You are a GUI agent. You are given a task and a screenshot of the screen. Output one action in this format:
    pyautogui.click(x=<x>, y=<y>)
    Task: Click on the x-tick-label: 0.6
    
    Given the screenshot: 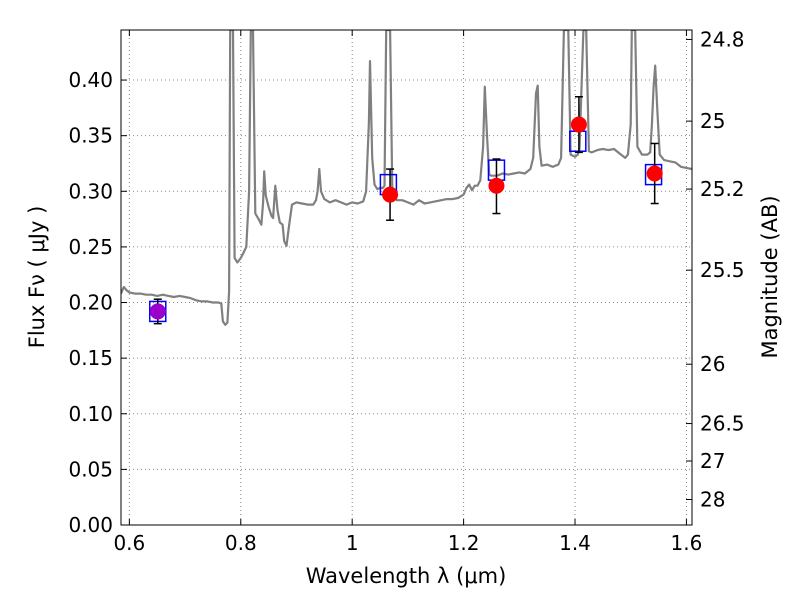 What is the action you would take?
    pyautogui.click(x=129, y=543)
    